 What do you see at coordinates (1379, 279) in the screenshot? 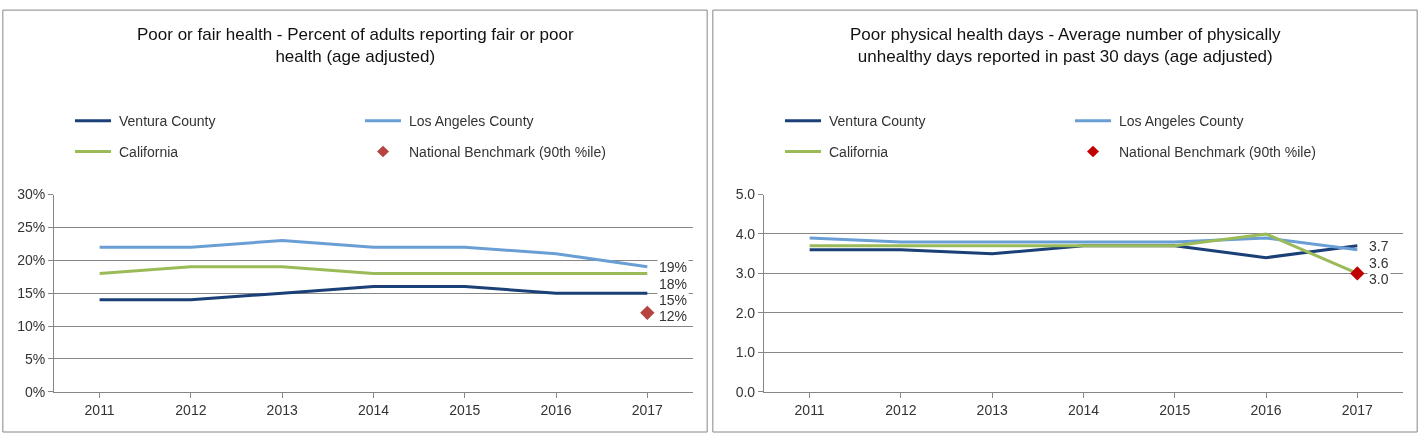
I see `data-label: 3.0` at bounding box center [1379, 279].